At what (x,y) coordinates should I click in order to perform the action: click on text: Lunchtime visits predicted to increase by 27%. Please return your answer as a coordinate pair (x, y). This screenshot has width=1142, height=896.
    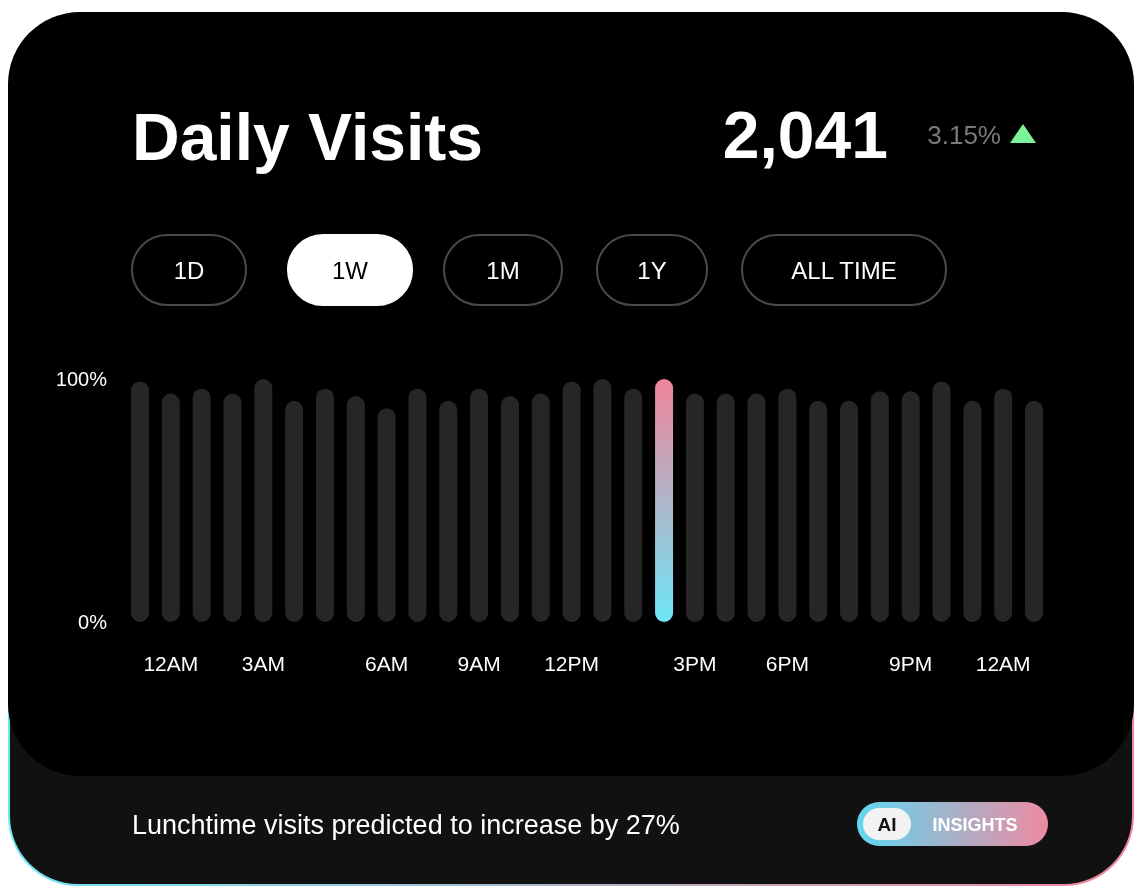
    Looking at the image, I should click on (406, 825).